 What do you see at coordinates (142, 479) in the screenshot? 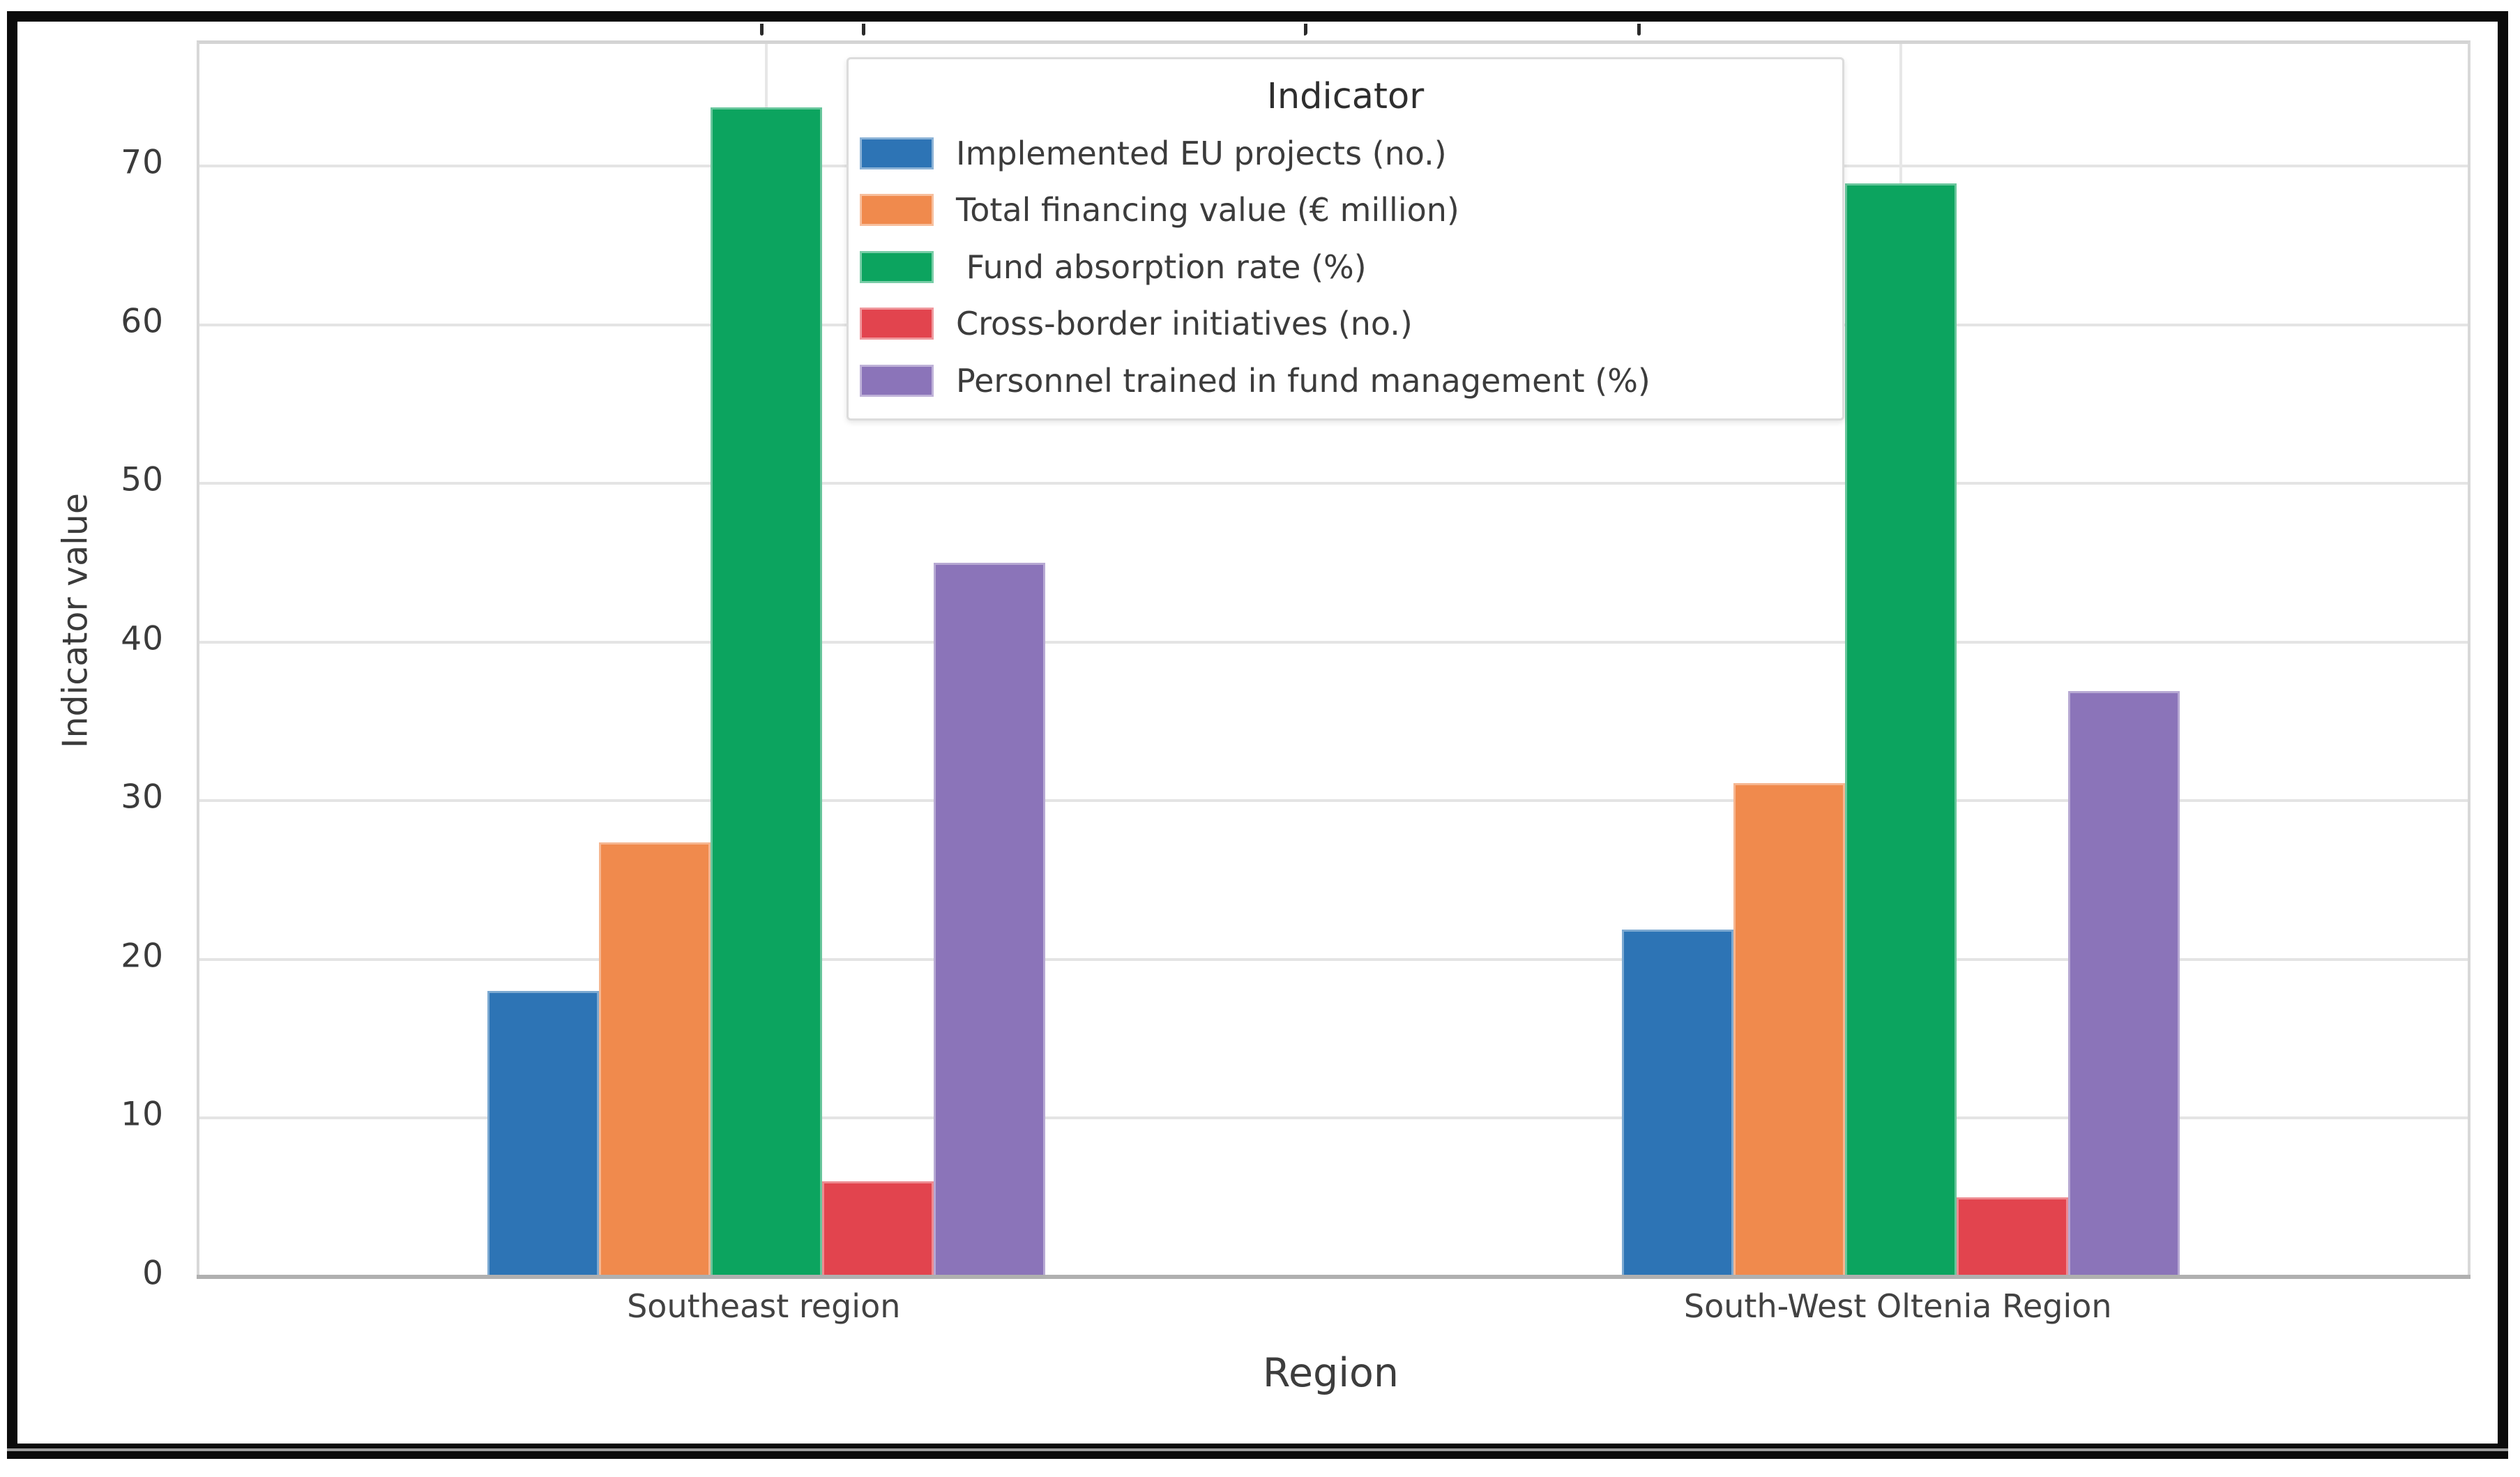
I see `y-tick-label-50: 50` at bounding box center [142, 479].